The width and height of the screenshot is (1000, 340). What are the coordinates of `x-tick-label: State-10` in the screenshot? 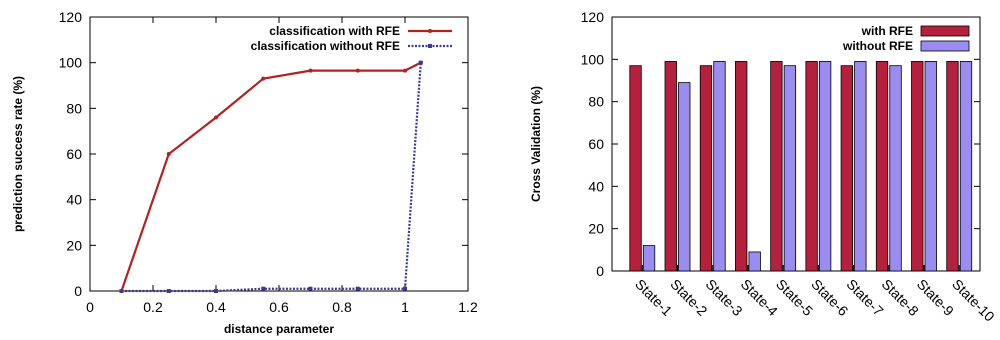 It's located at (973, 300).